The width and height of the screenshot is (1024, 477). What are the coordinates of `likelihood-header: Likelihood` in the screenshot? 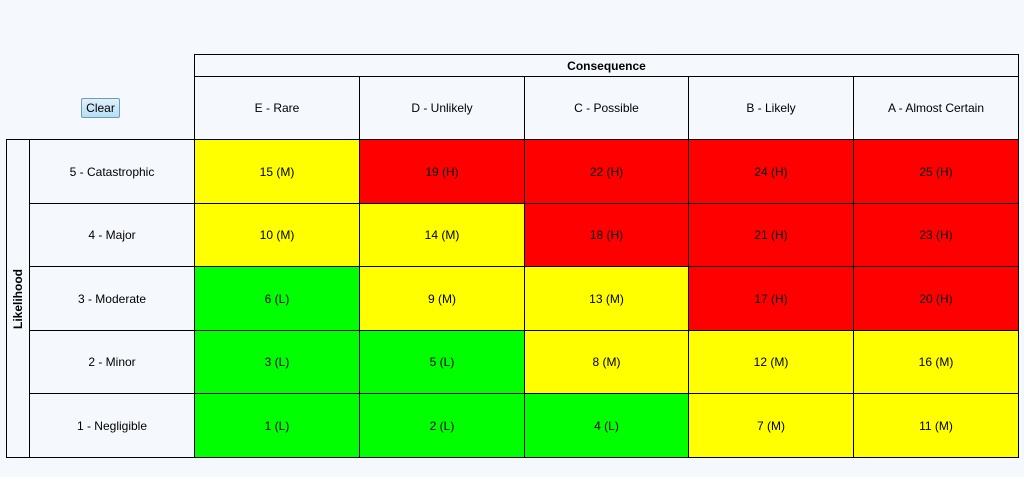 It's located at (18, 298).